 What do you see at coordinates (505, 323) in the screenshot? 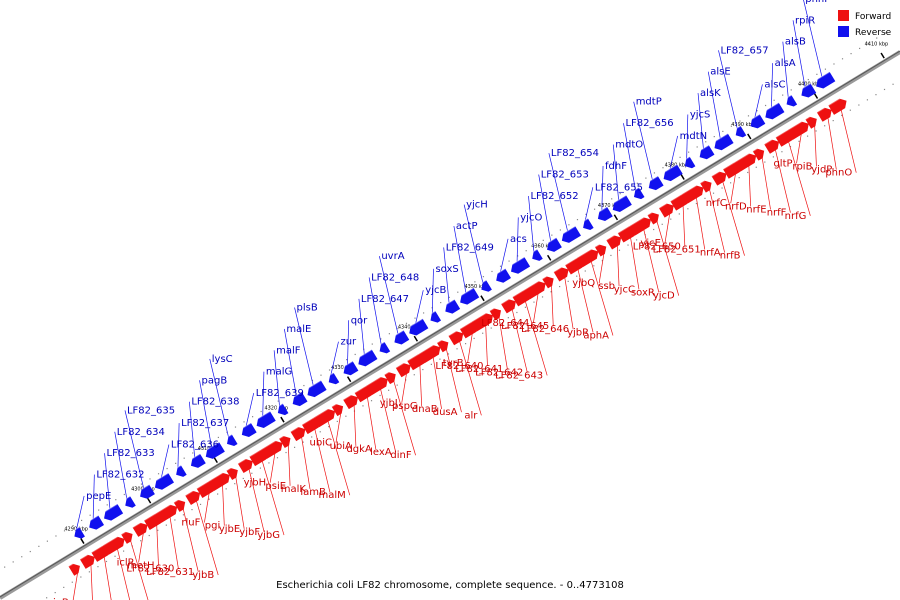
I see `forward-gene-label: LF82_644` at bounding box center [505, 323].